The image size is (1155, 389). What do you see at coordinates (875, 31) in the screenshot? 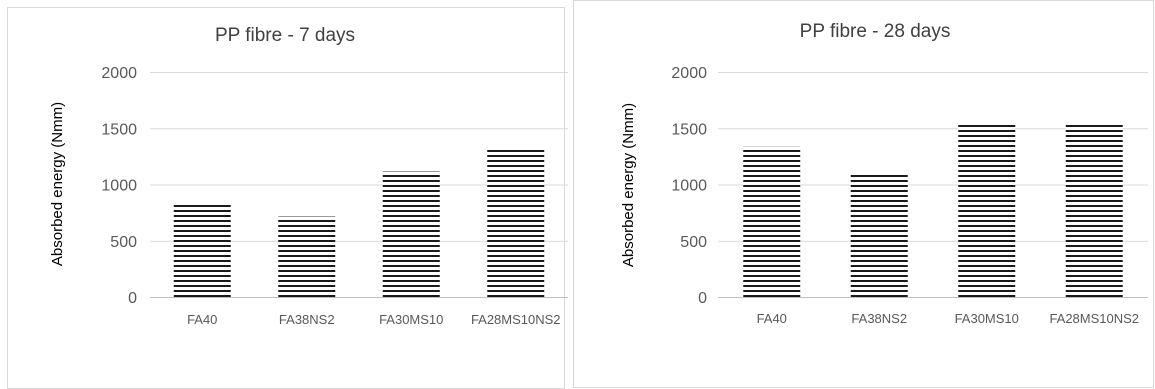
I see `chart-title: PP fibre - 28 days` at bounding box center [875, 31].